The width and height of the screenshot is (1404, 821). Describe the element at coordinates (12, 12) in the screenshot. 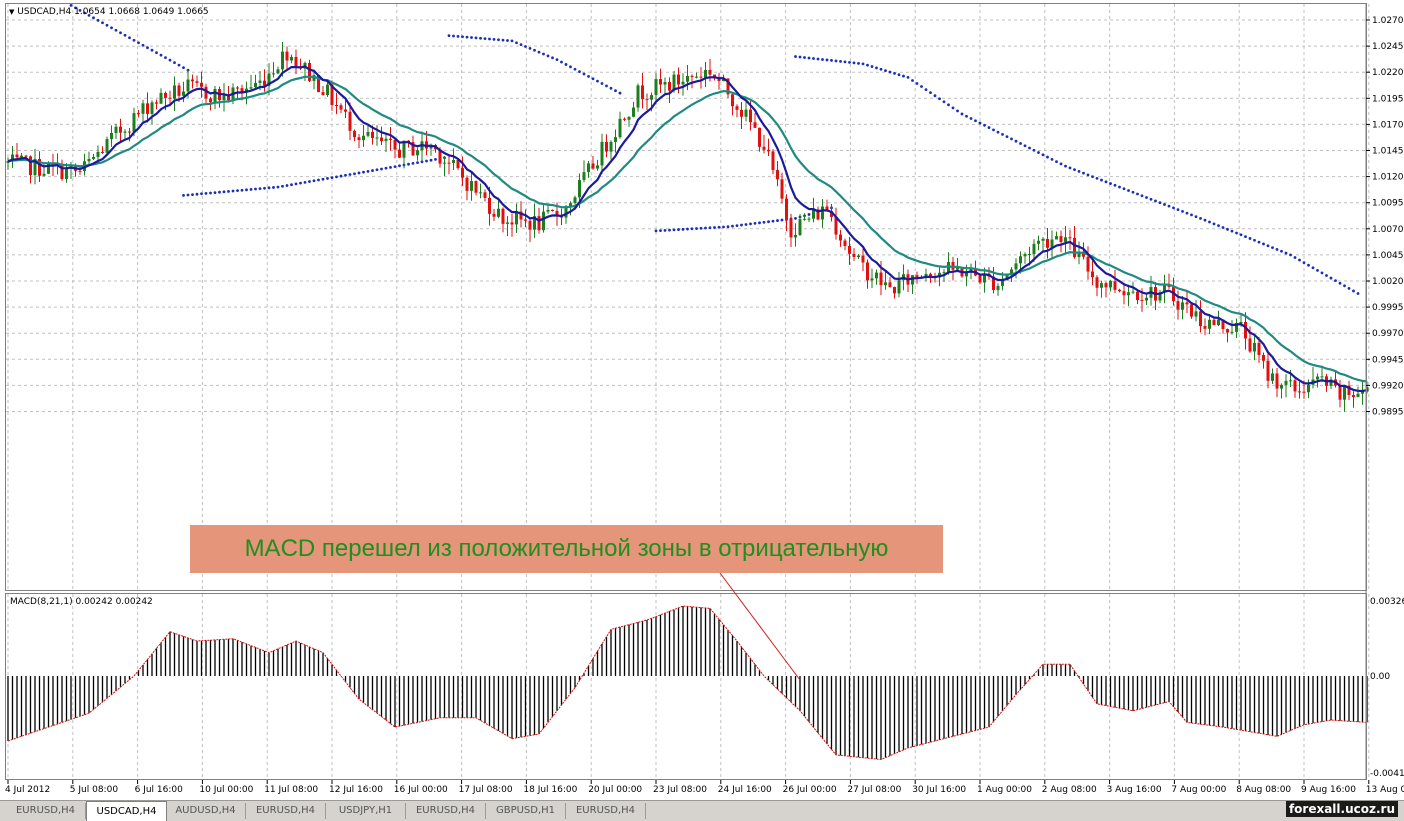

I see `chevron-down-icon: ▼` at that location.